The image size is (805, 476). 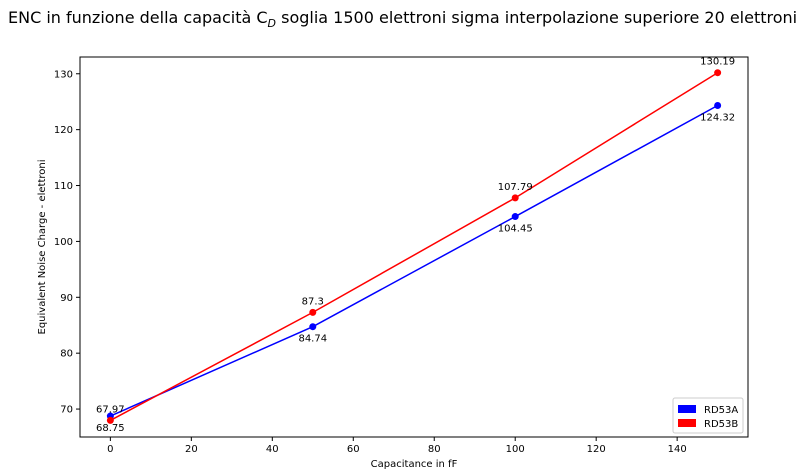 What do you see at coordinates (721, 424) in the screenshot?
I see `legend-label-rd53b: RD53B` at bounding box center [721, 424].